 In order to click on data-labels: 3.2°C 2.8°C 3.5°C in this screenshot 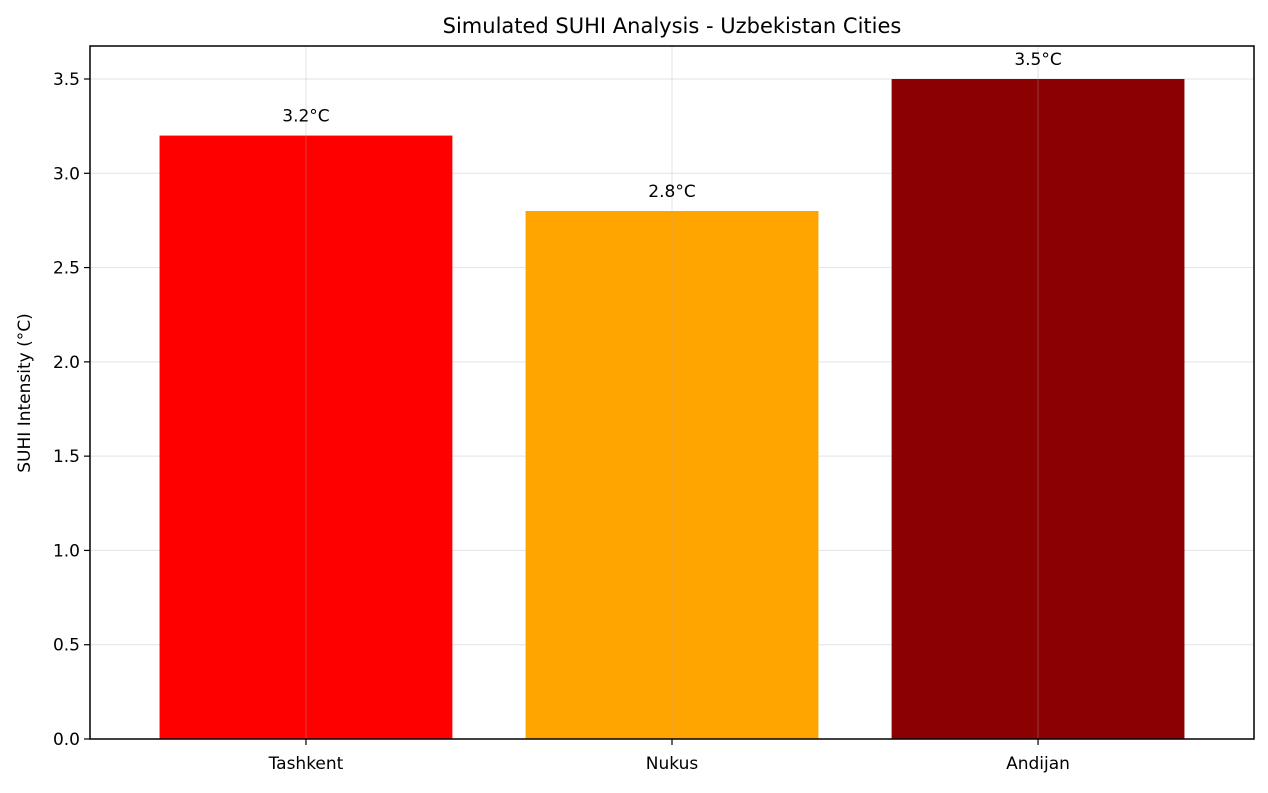, I will do `click(671, 126)`.